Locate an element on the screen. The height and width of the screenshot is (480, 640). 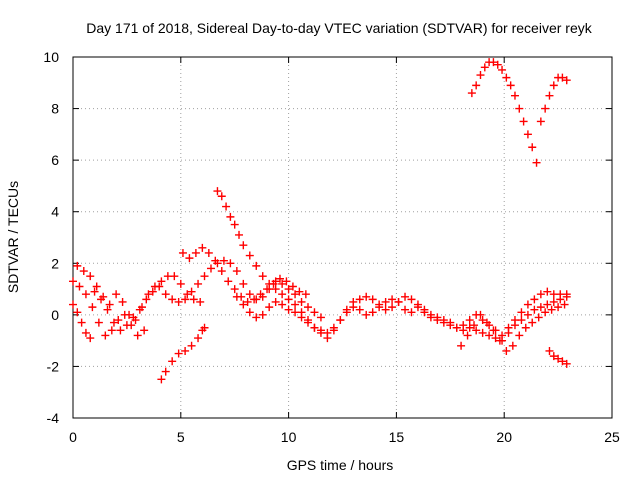
x-tick-label: 25 is located at coordinates (612, 437).